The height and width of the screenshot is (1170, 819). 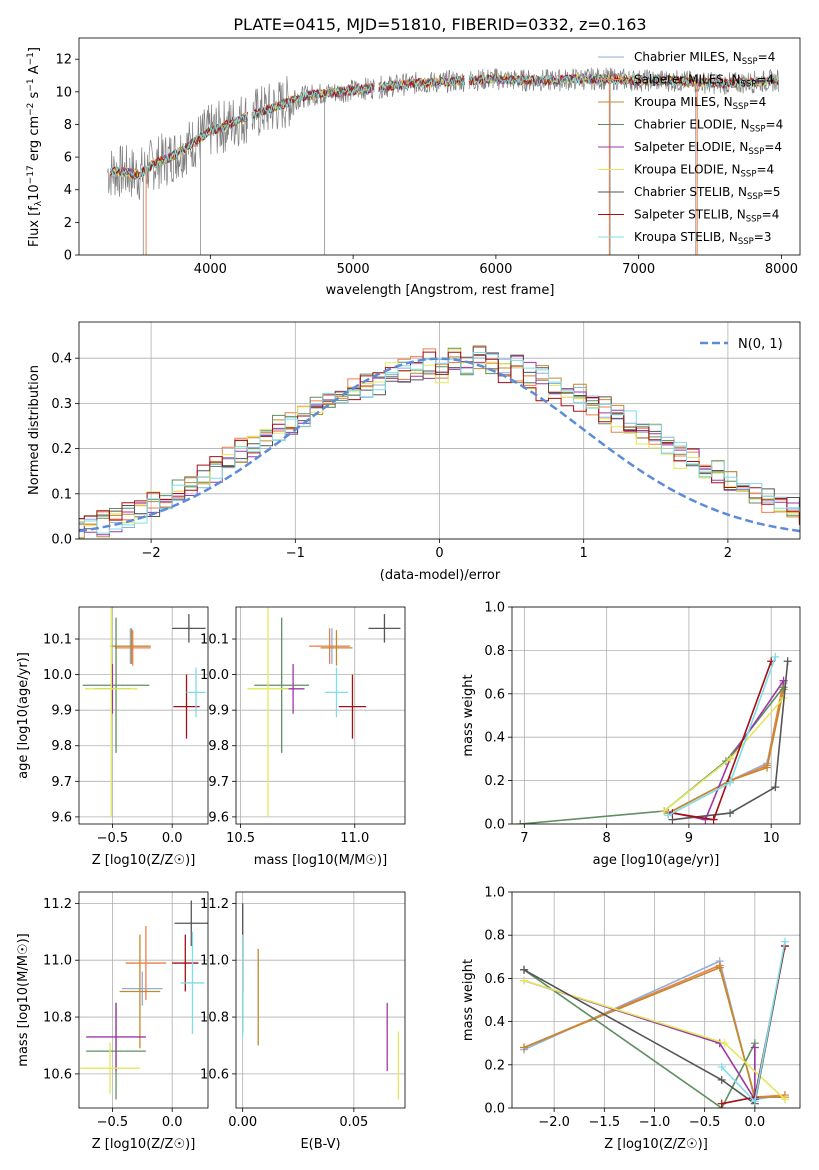 I want to click on residuals-ytick-label: 0.4, so click(x=61, y=359).